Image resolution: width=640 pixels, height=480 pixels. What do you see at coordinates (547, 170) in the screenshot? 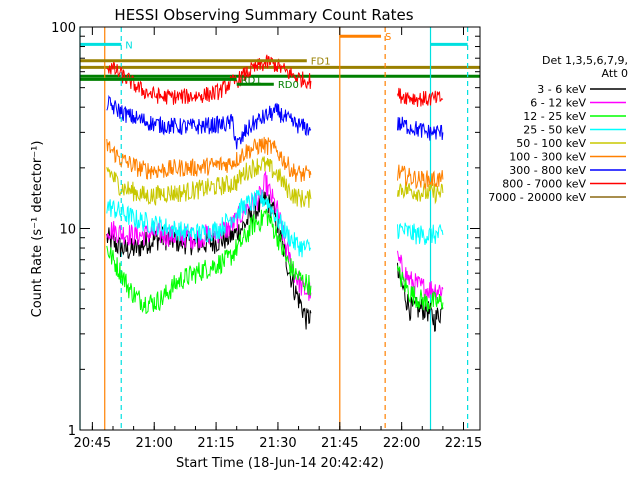
I see `legend-entry-6: 300 - 800 keV` at bounding box center [547, 170].